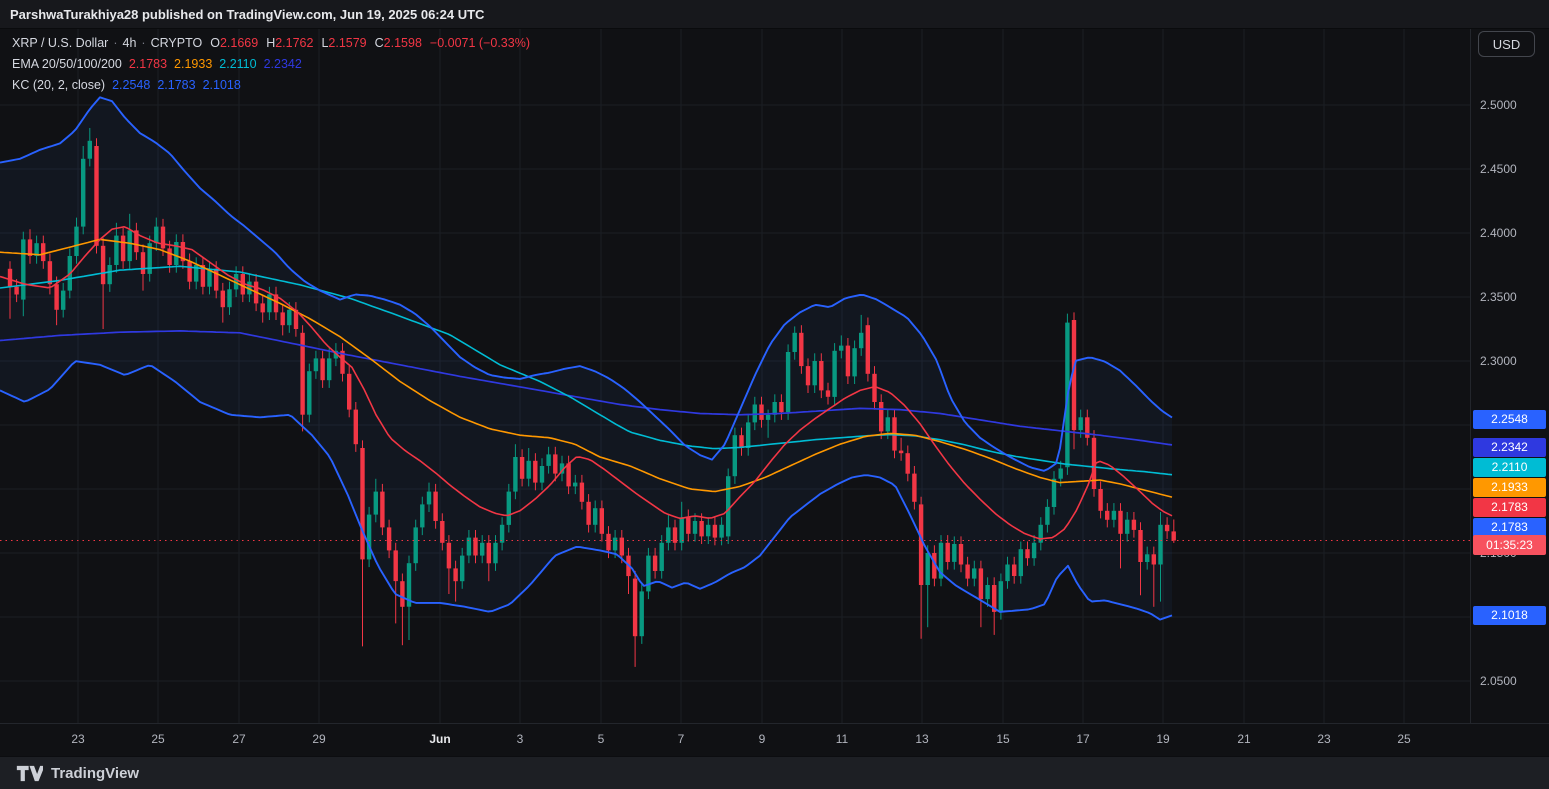  What do you see at coordinates (347, 43) in the screenshot?
I see `ohlc-value: 2.1579` at bounding box center [347, 43].